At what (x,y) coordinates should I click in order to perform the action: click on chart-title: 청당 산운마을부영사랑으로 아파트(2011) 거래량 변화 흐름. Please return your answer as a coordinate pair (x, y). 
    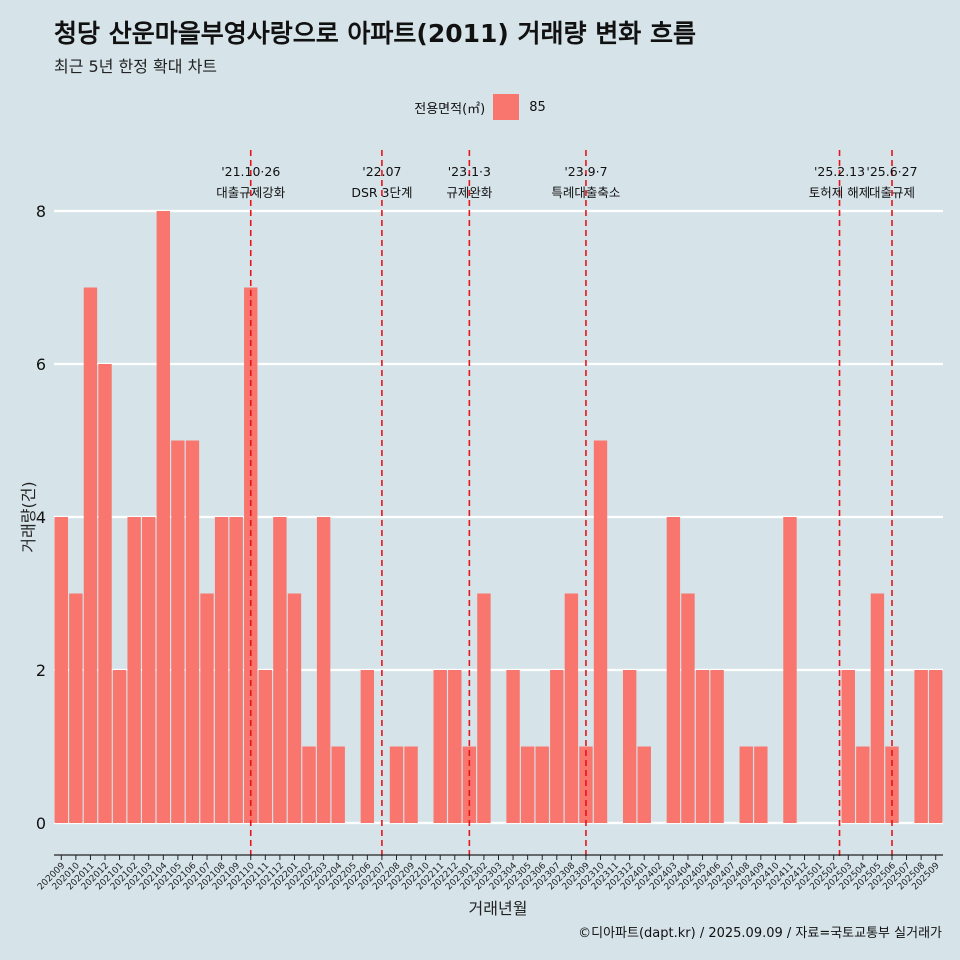
    Looking at the image, I should click on (375, 33).